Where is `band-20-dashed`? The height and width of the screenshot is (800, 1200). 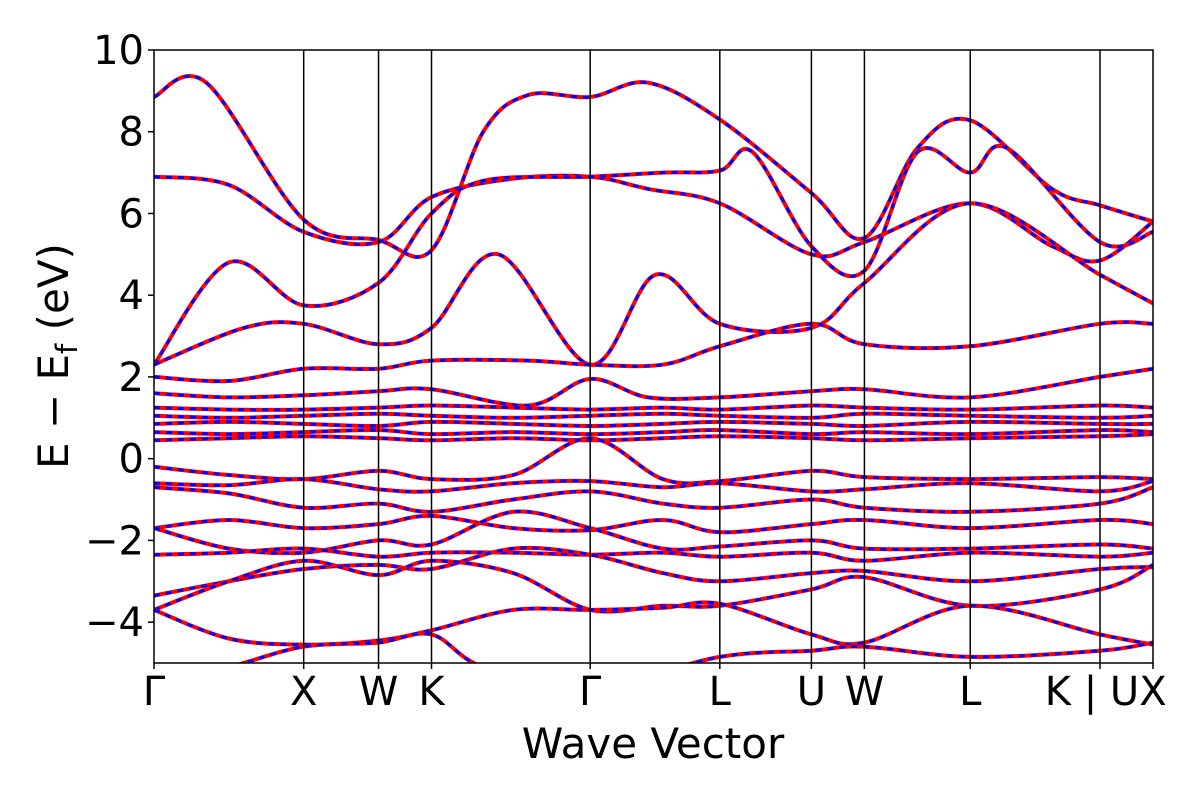 band-20-dashed is located at coordinates (653, 623).